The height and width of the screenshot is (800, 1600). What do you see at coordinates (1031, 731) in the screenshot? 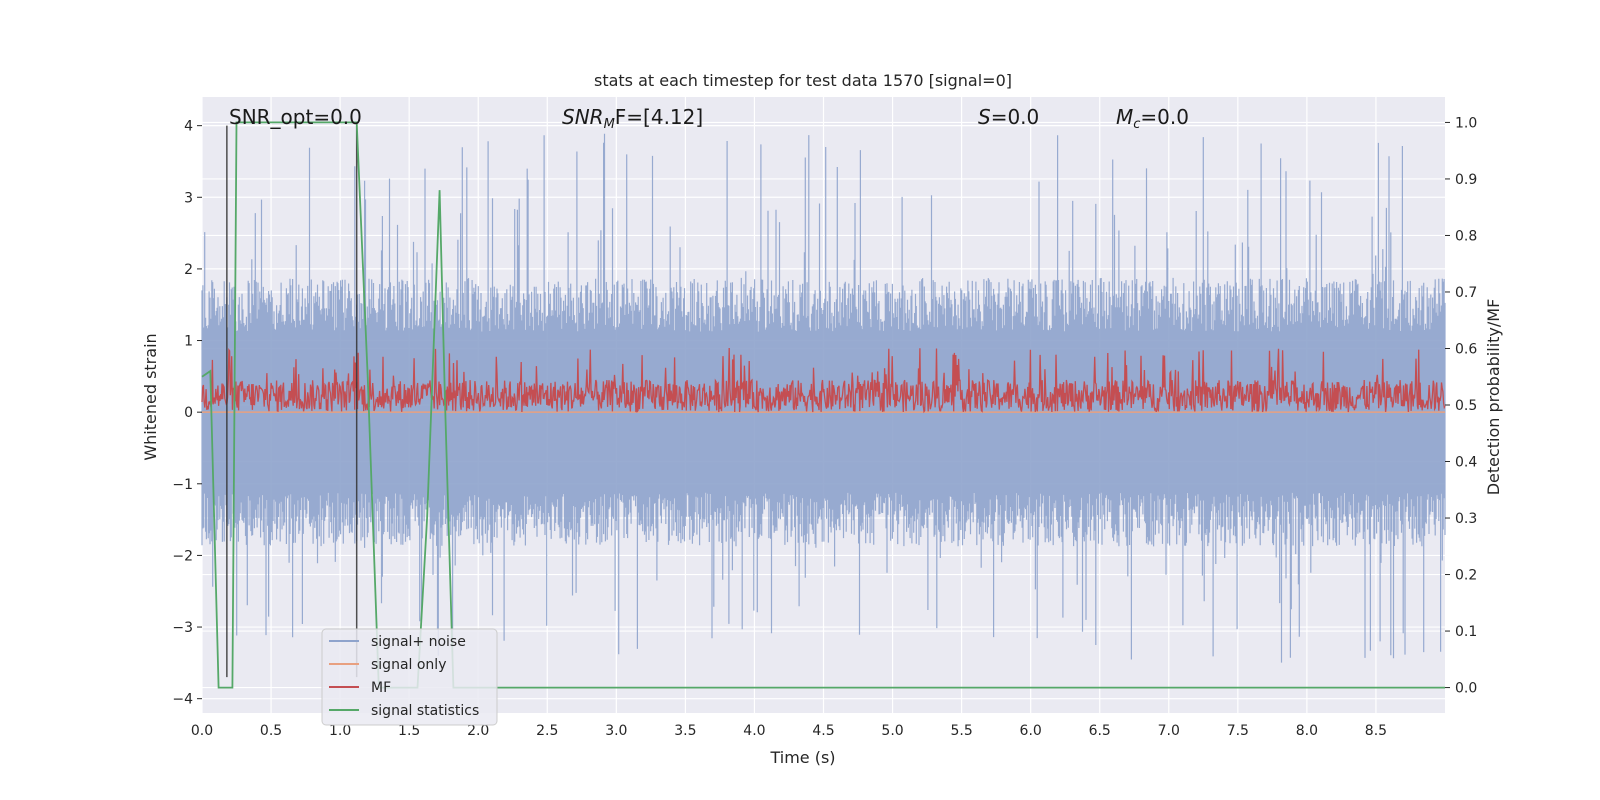
I see `x-tick-label: 6.0` at bounding box center [1031, 731].